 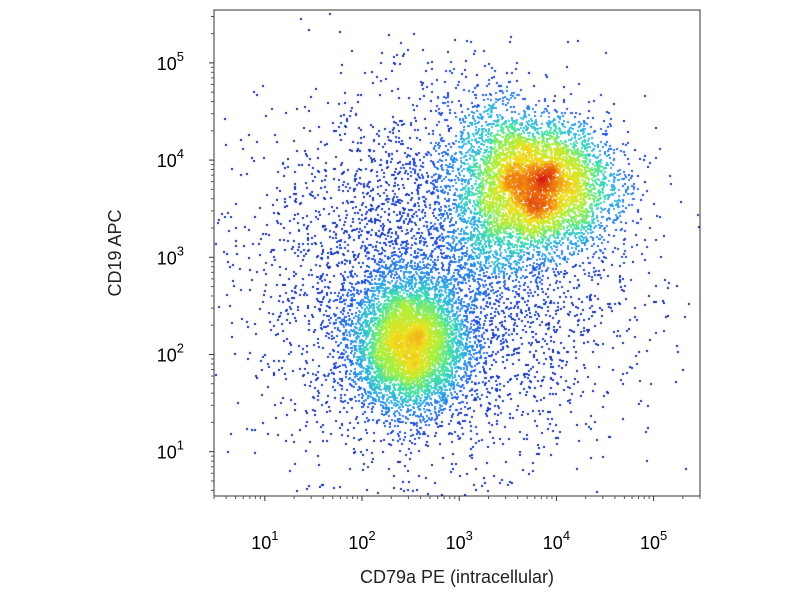 What do you see at coordinates (264, 540) in the screenshot?
I see `x-tick-label: 10¹` at bounding box center [264, 540].